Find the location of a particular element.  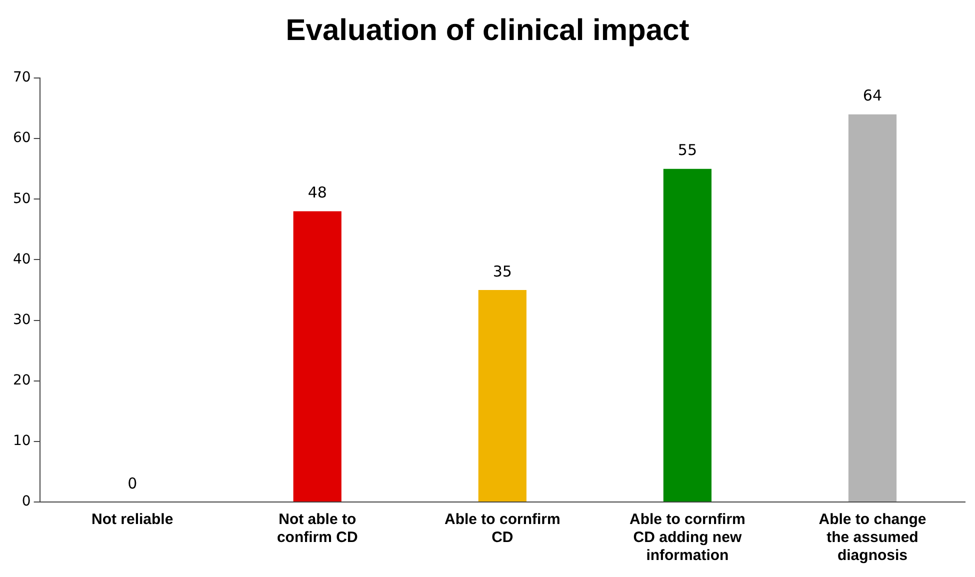

y-tick-label: 60 is located at coordinates (21, 138).